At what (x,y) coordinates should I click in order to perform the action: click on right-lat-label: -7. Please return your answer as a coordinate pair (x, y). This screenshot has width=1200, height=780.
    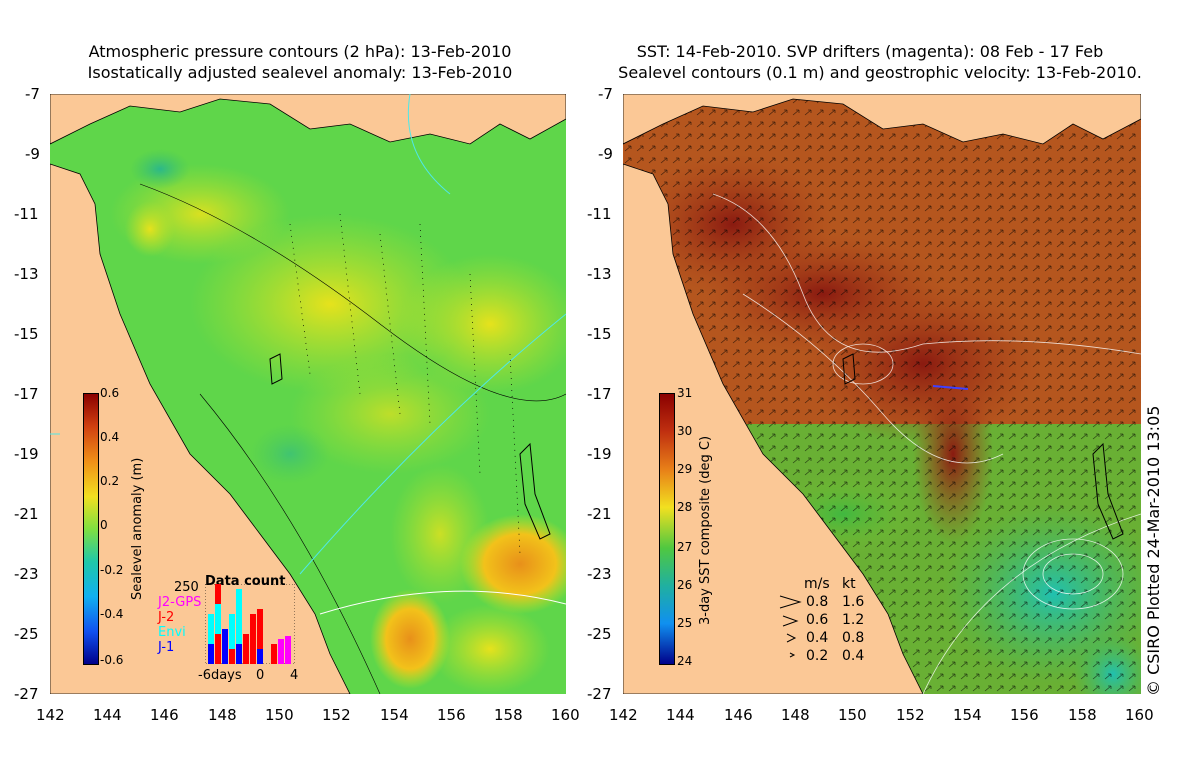
    Looking at the image, I should click on (605, 94).